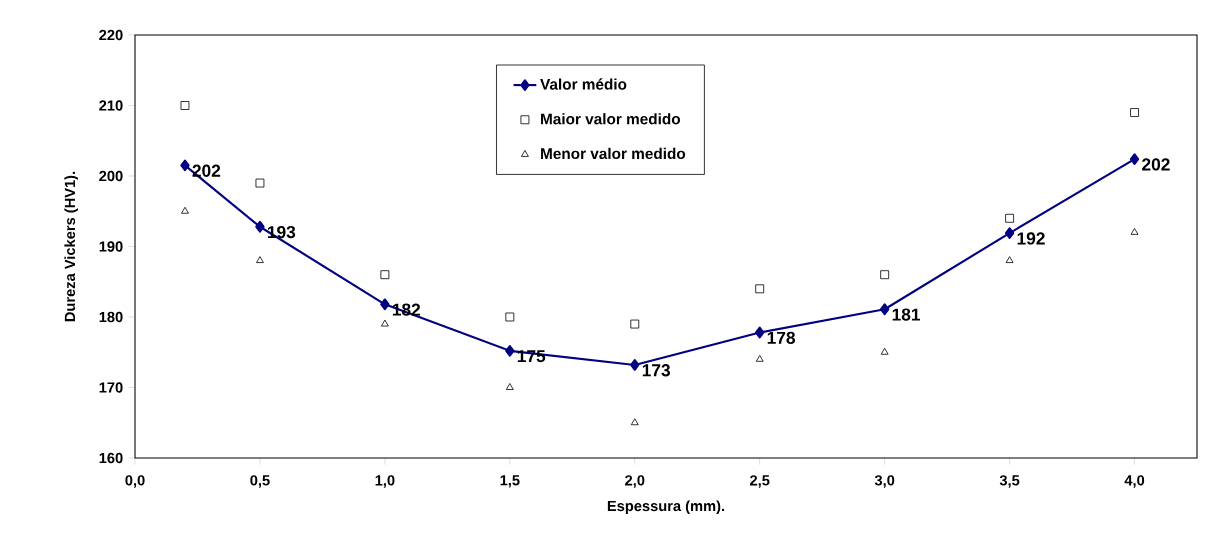 This screenshot has width=1216, height=551. What do you see at coordinates (656, 370) in the screenshot?
I see `data-label: 173` at bounding box center [656, 370].